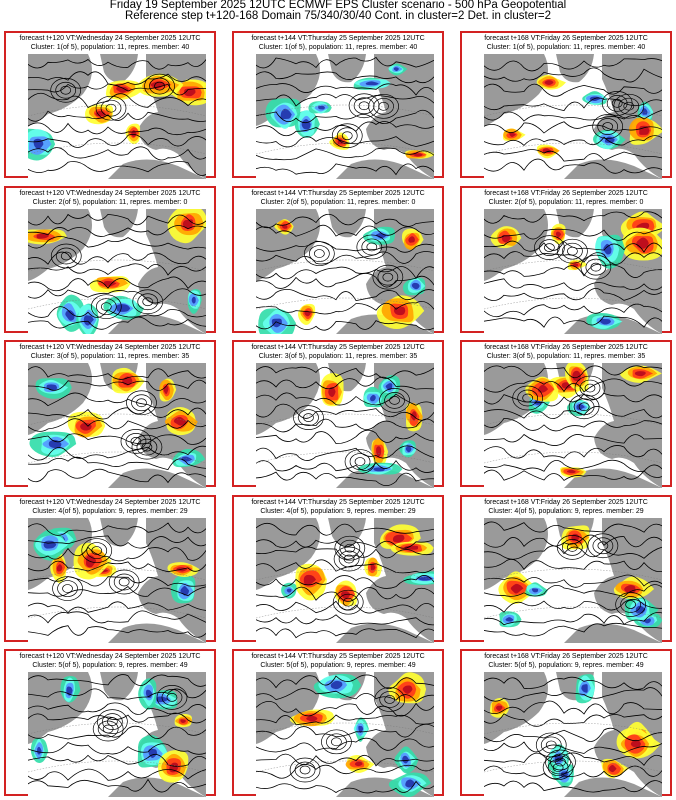 Image resolution: width=676 pixels, height=800 pixels. I want to click on land-north-america, so click(516, 554).